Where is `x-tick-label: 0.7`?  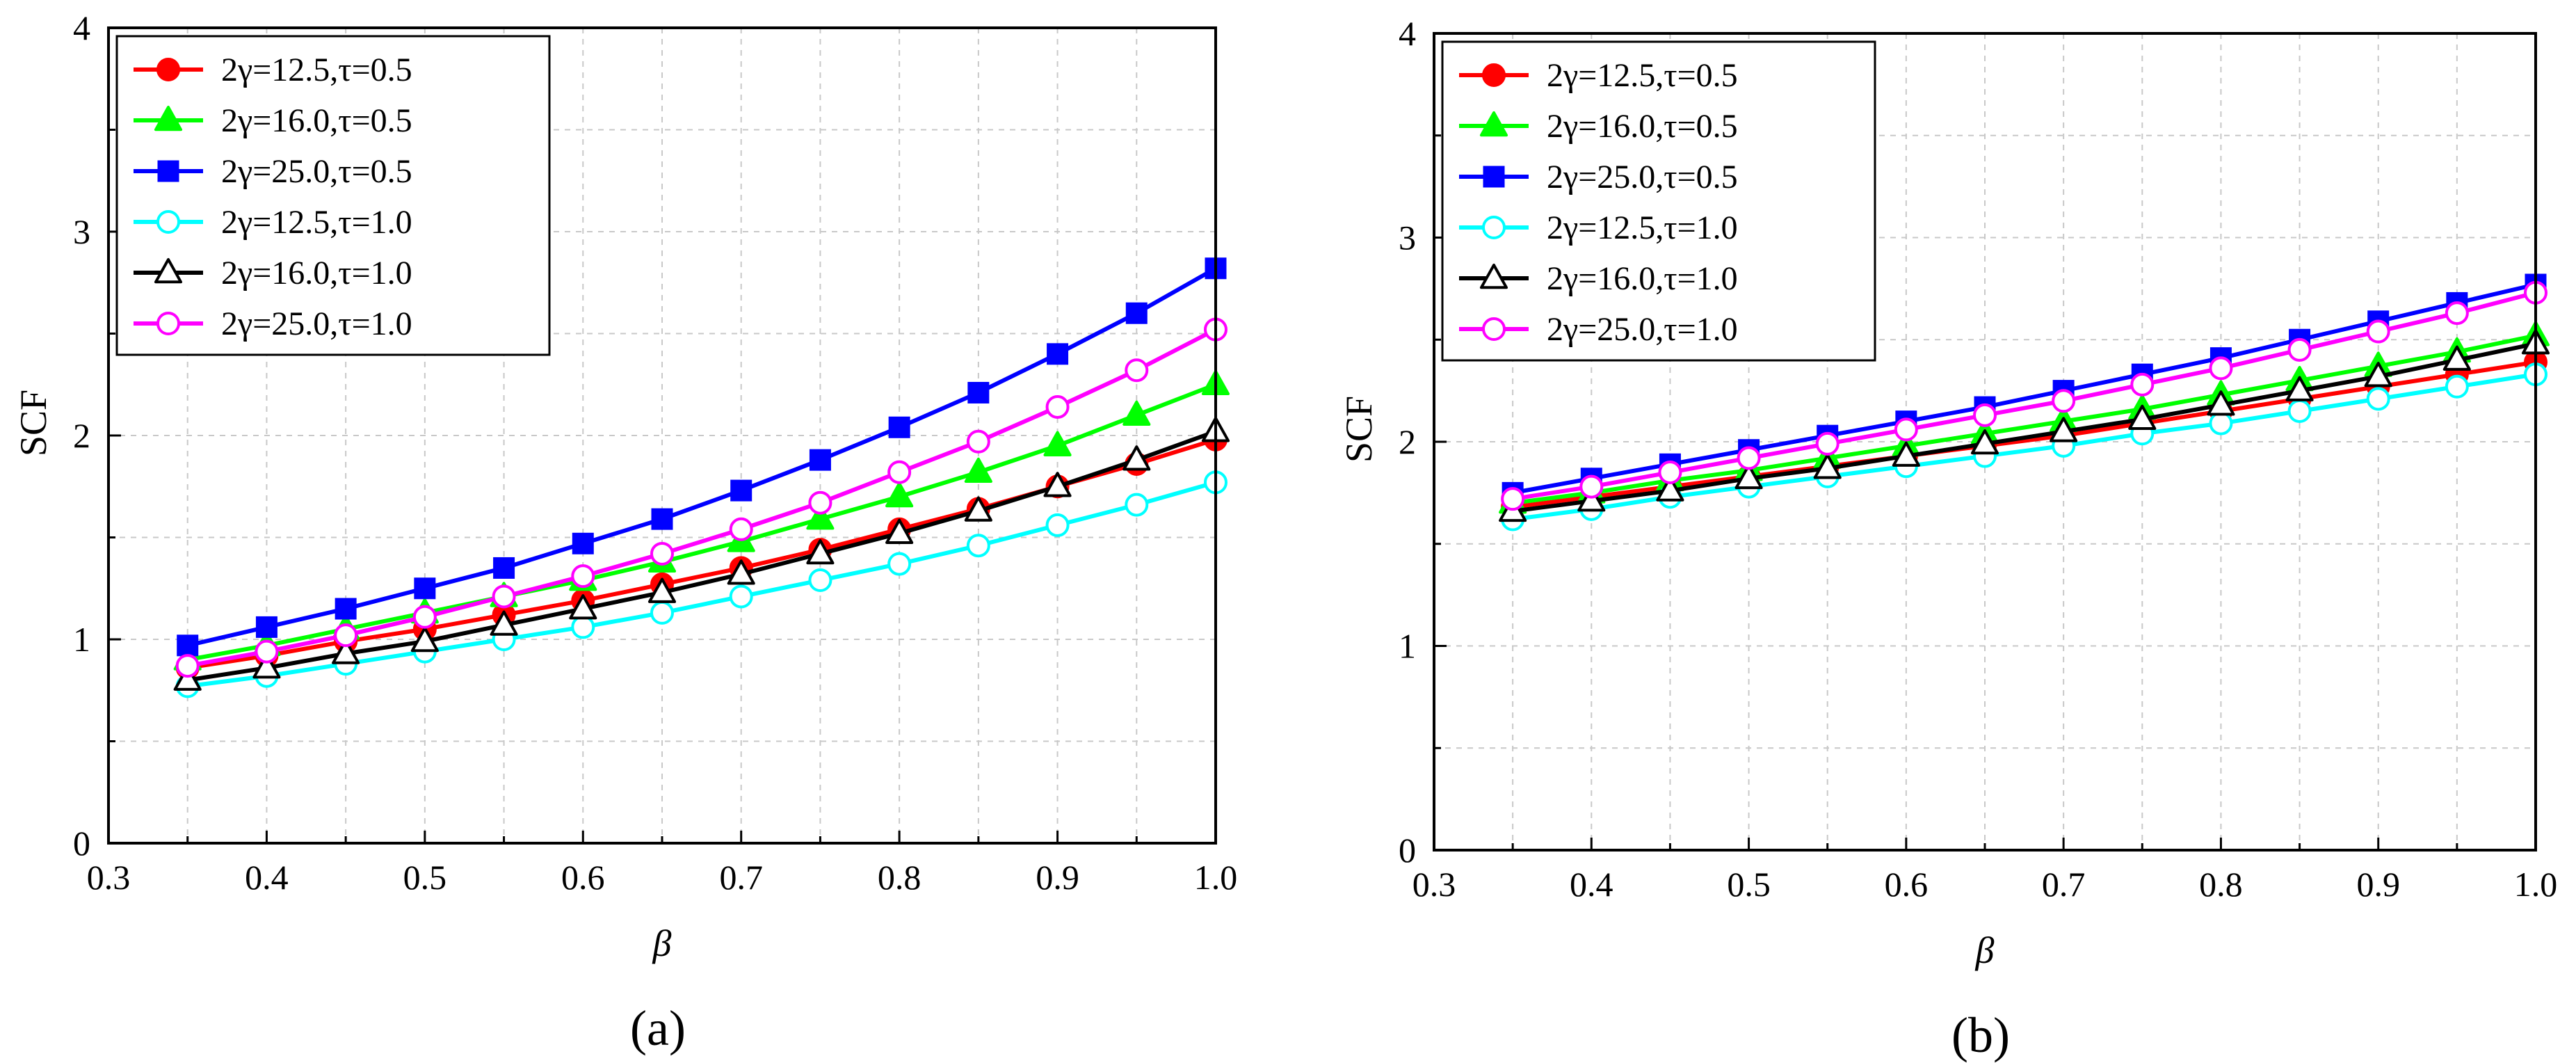
x-tick-label: 0.7 is located at coordinates (741, 877).